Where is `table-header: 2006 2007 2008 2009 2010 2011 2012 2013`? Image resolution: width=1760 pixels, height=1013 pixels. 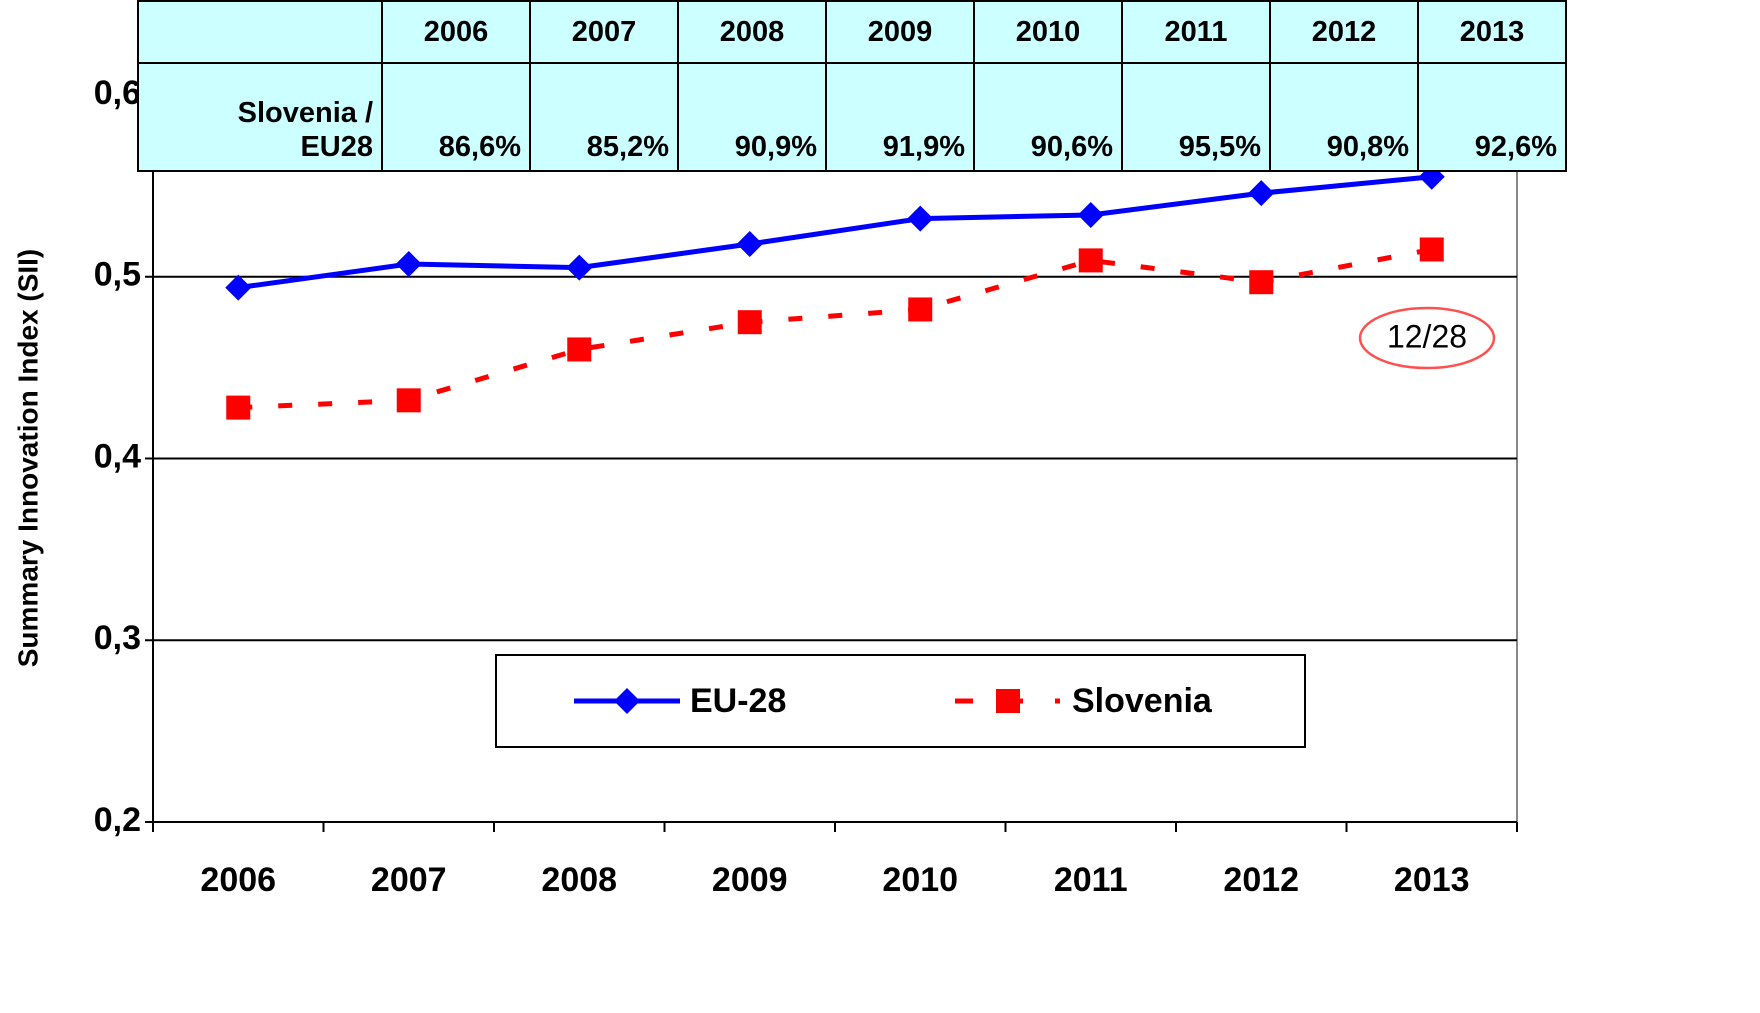 table-header: 2006 2007 2008 2009 2010 2011 2012 2013 is located at coordinates (852, 32).